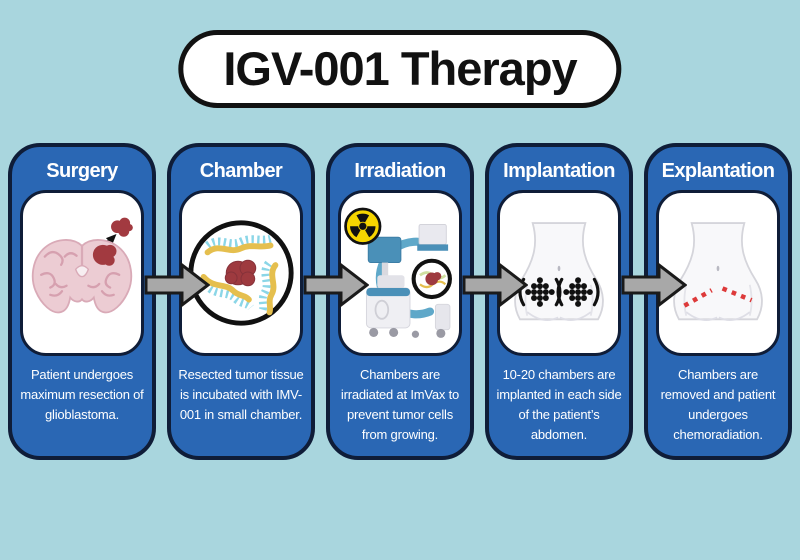 The height and width of the screenshot is (560, 800). Describe the element at coordinates (559, 171) in the screenshot. I see `step-title: Implantation` at that location.